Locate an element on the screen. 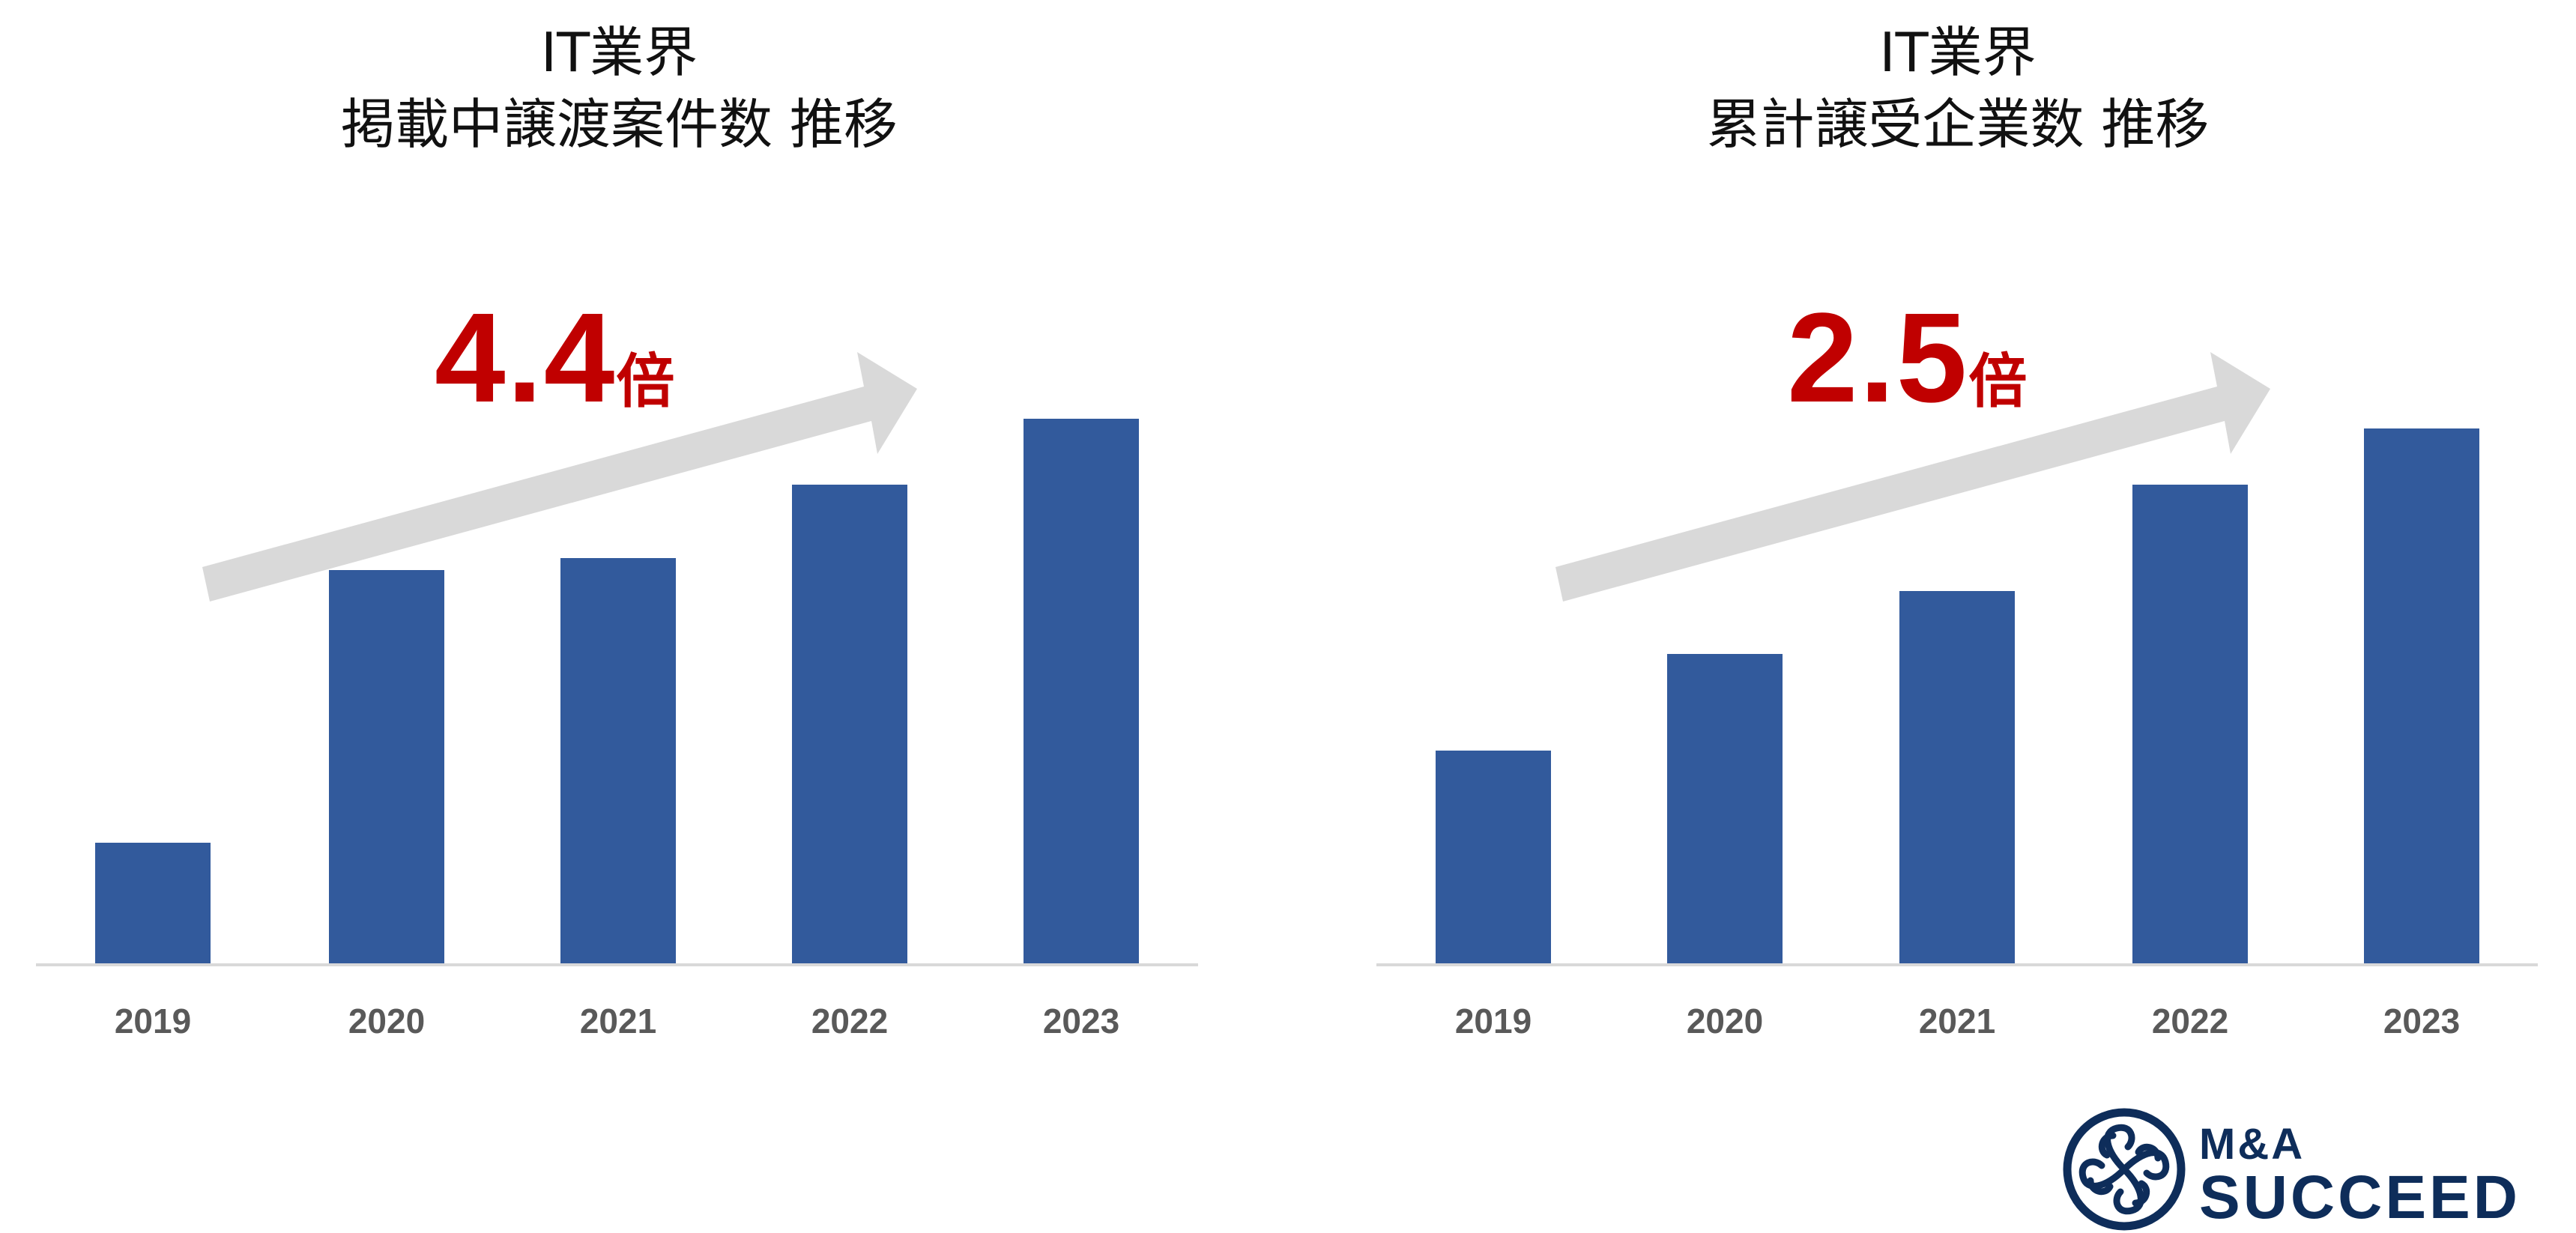 The width and height of the screenshot is (2576, 1233). knot-emblem-icon is located at coordinates (2124, 1169).